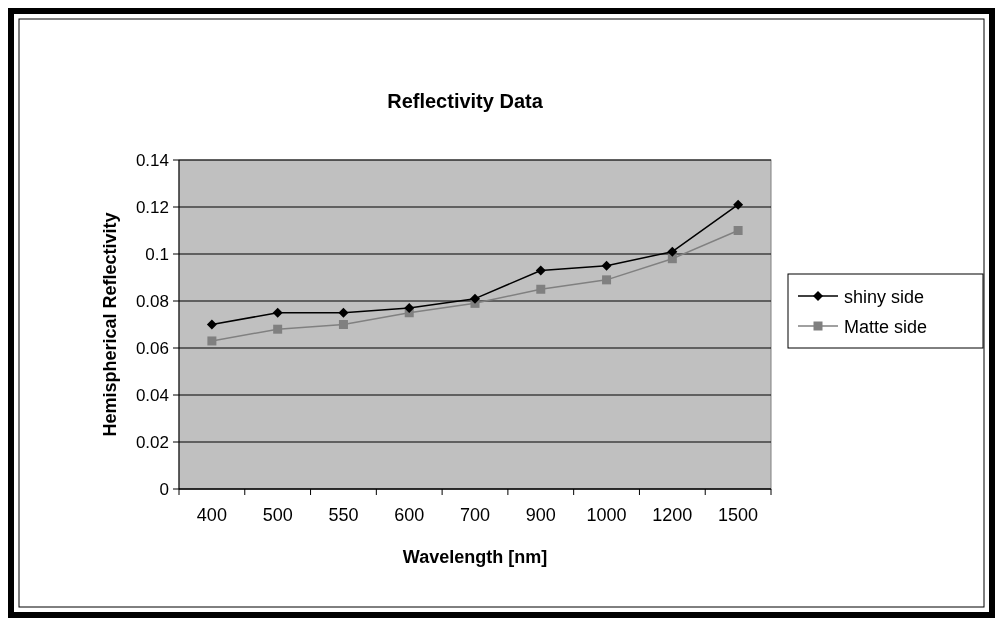 The width and height of the screenshot is (1003, 626). I want to click on x-tick-label: 700, so click(475, 515).